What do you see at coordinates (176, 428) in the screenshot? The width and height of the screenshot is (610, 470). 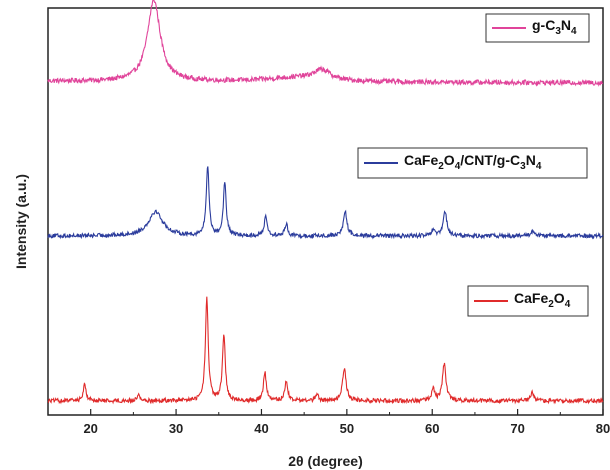 I see `x-tick-label: 30` at bounding box center [176, 428].